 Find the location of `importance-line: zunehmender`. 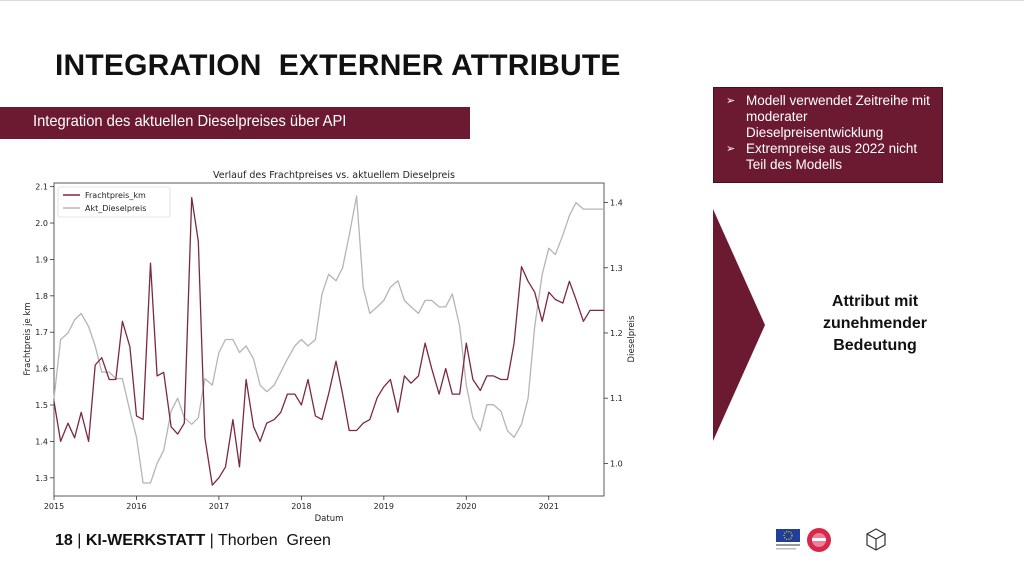

importance-line: zunehmender is located at coordinates (874, 323).